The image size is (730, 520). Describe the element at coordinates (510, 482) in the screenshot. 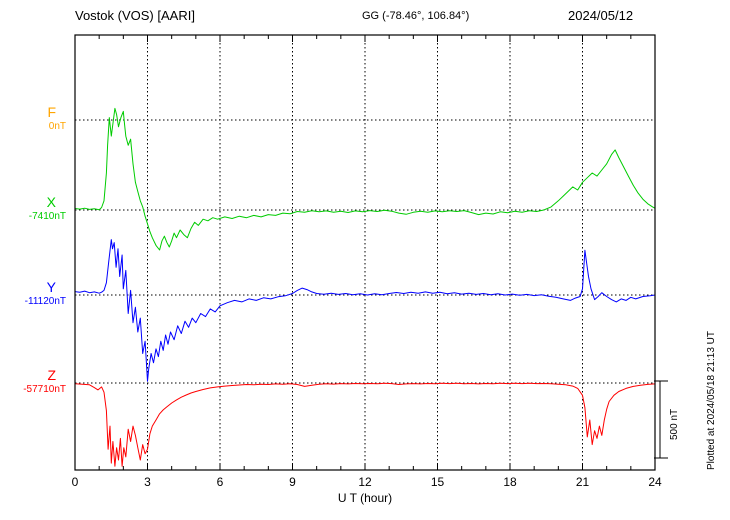

I see `x-tick-label: 18` at that location.